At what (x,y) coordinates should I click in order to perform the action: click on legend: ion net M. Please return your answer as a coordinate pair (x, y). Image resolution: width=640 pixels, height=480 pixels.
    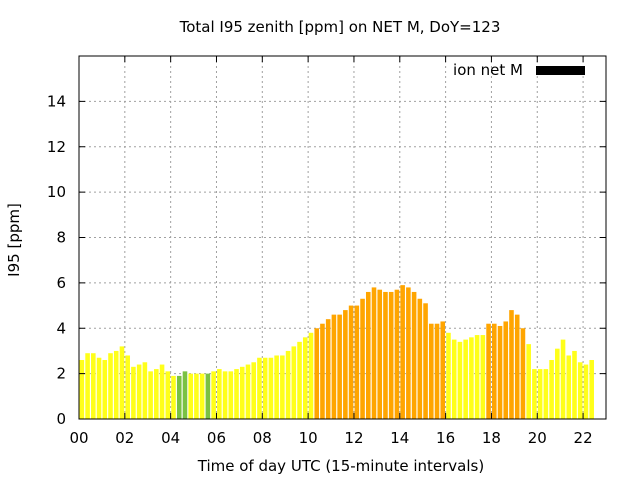
    Looking at the image, I should click on (519, 70).